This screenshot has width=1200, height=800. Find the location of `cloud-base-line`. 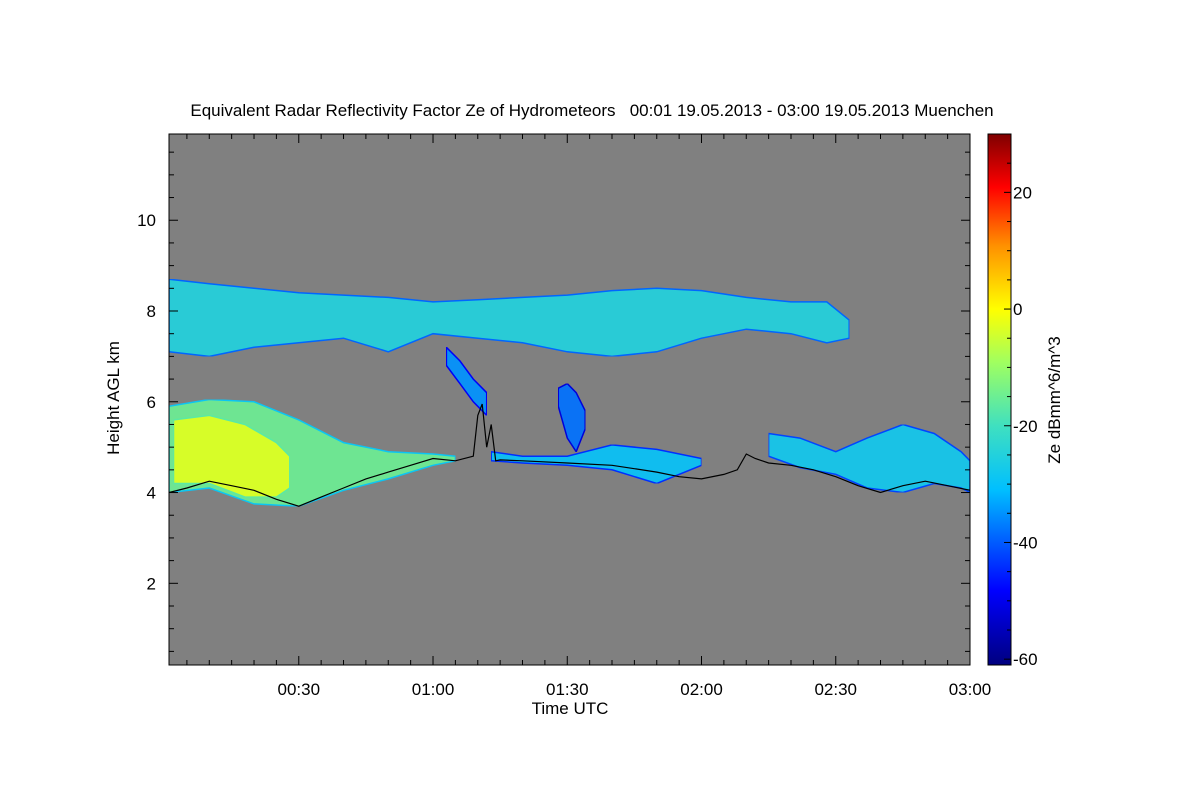

cloud-base-line is located at coordinates (569, 455).